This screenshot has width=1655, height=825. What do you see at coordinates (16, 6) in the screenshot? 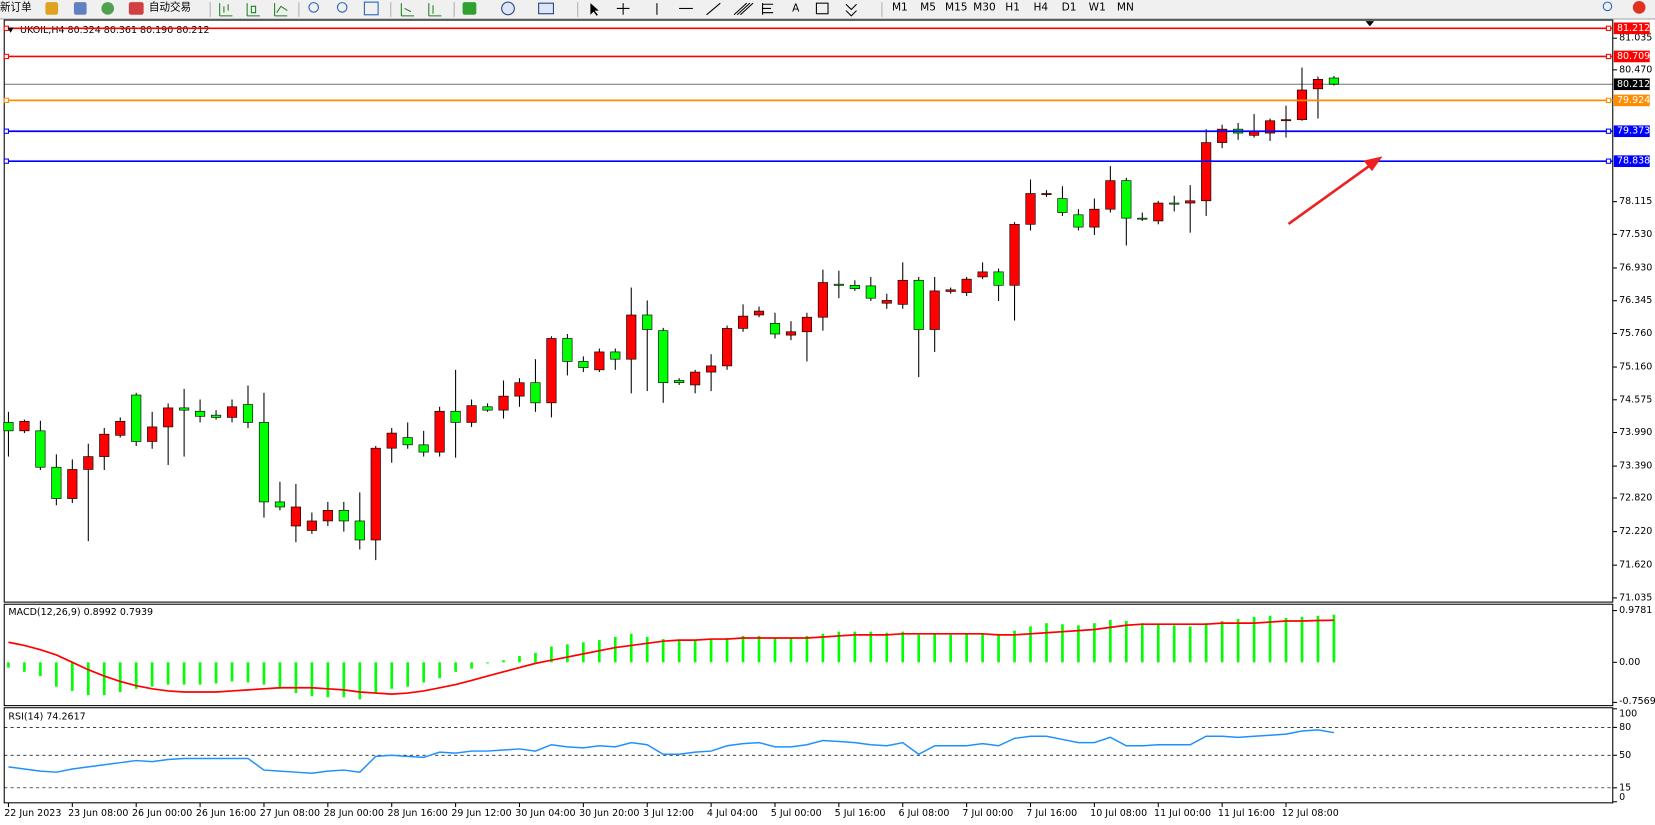
I see `new-order-button: 新订单` at bounding box center [16, 6].